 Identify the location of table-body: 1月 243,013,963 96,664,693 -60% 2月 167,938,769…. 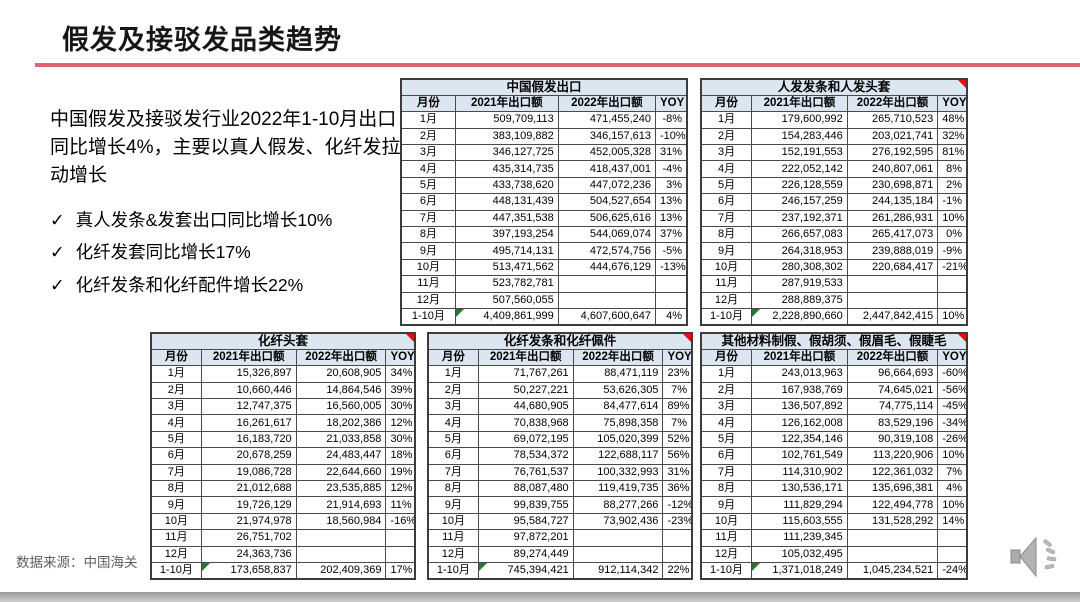
(834, 472).